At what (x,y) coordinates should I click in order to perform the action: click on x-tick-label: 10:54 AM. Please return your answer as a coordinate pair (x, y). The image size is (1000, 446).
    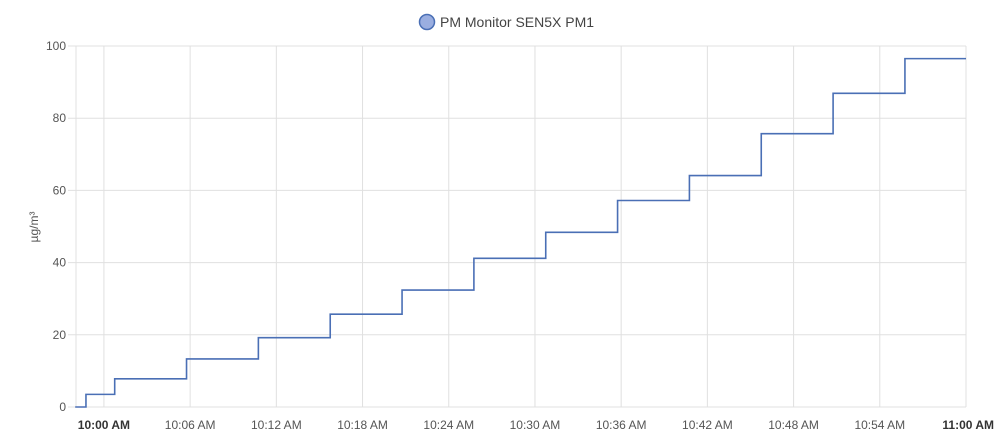
    Looking at the image, I should click on (879, 425).